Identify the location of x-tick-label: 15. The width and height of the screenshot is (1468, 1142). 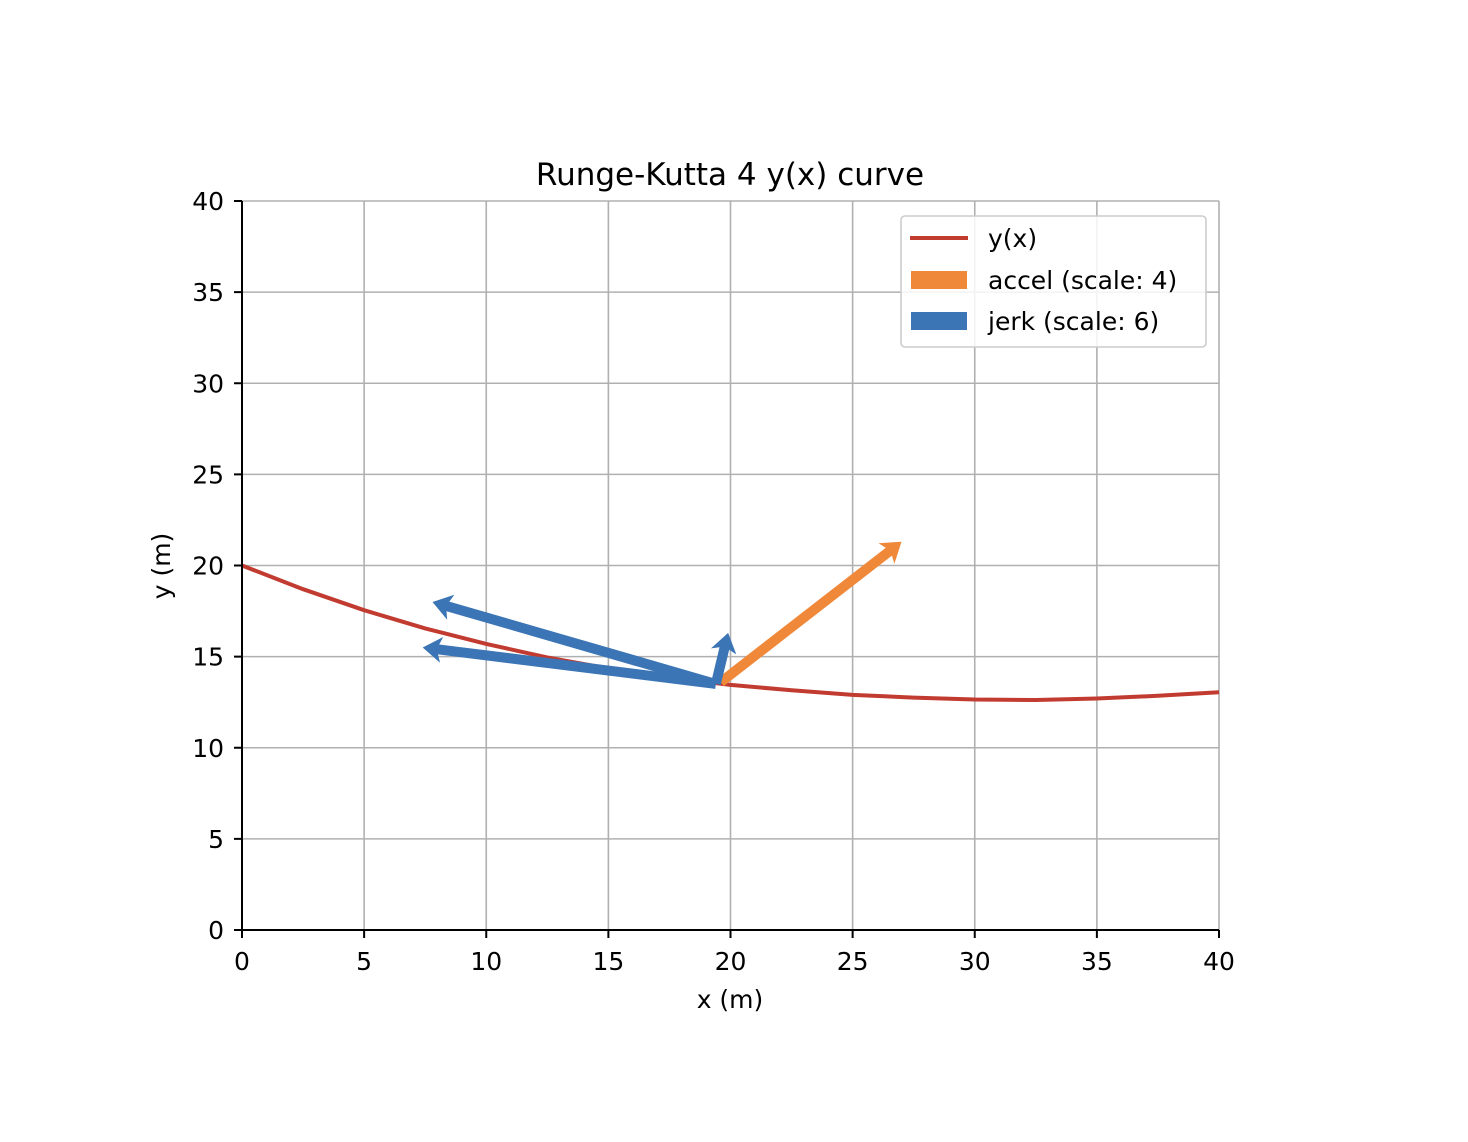
(608, 961).